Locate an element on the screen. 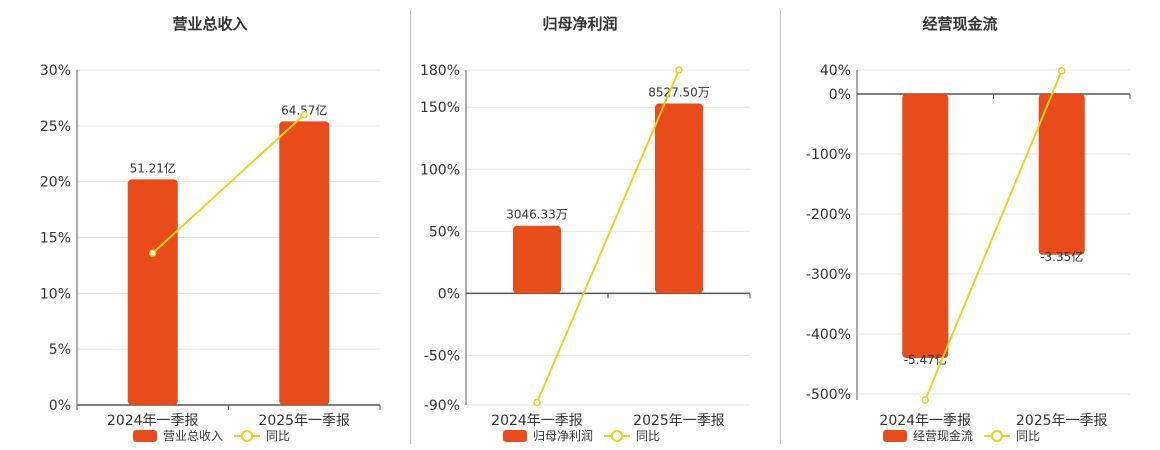 This screenshot has width=1160, height=450. y-tick-label: 150% is located at coordinates (440, 108).